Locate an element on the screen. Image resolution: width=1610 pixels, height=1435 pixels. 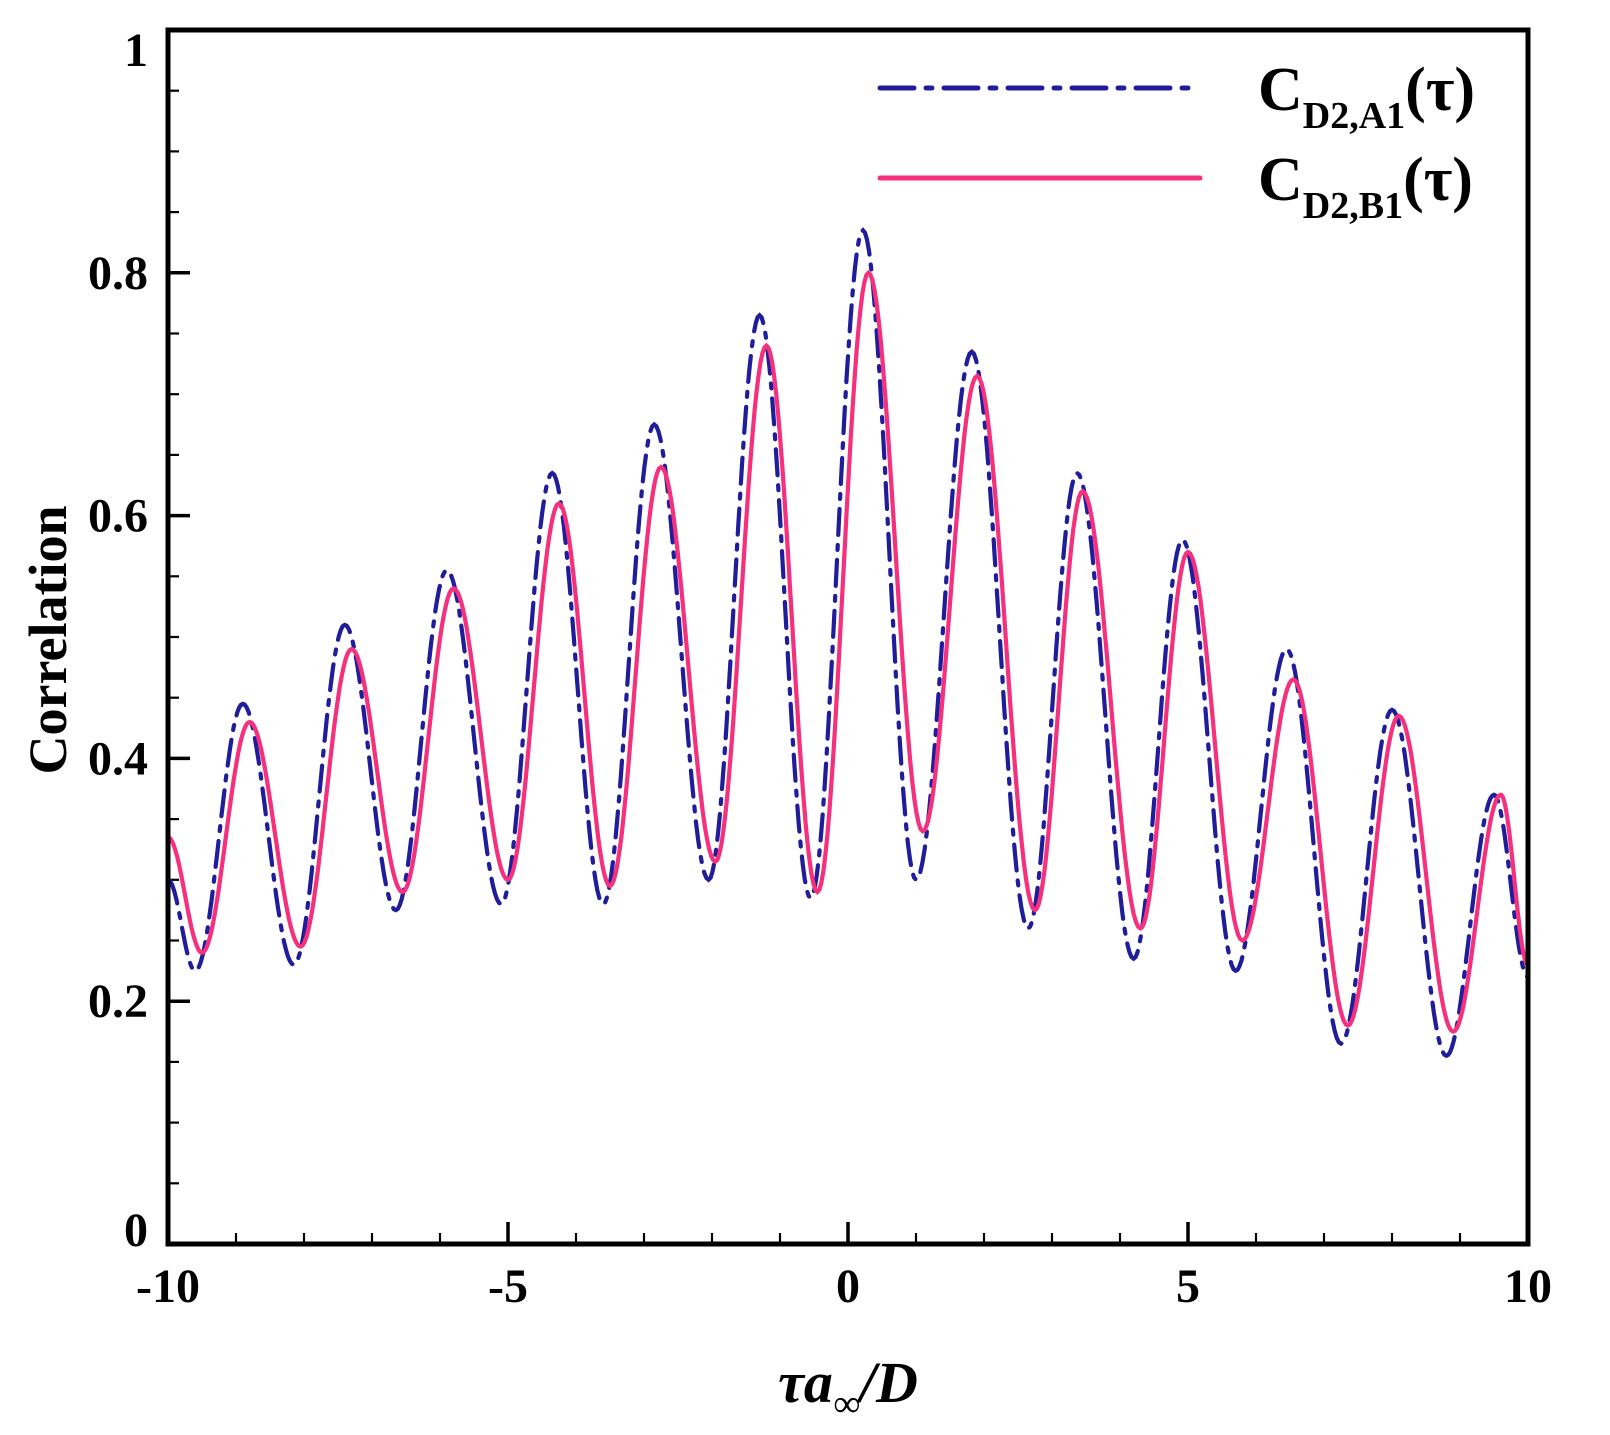
x-tick-label: 5 is located at coordinates (1188, 1286).